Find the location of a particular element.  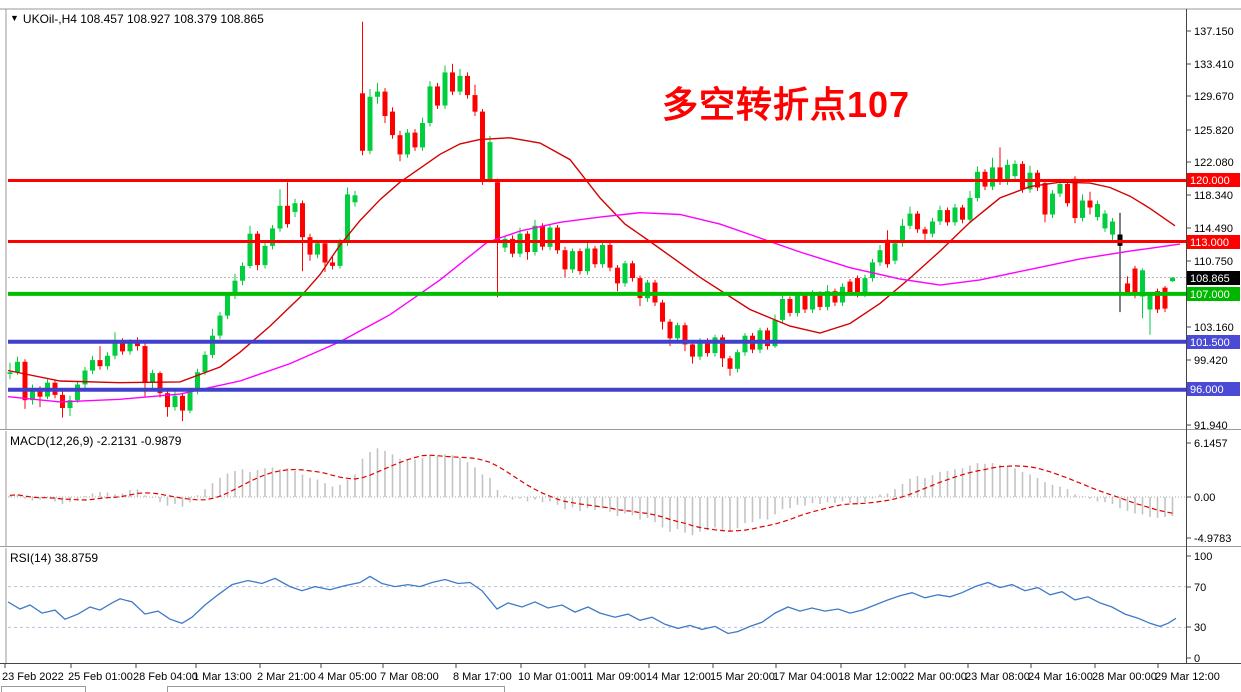

macd-signal-line is located at coordinates (591, 493).